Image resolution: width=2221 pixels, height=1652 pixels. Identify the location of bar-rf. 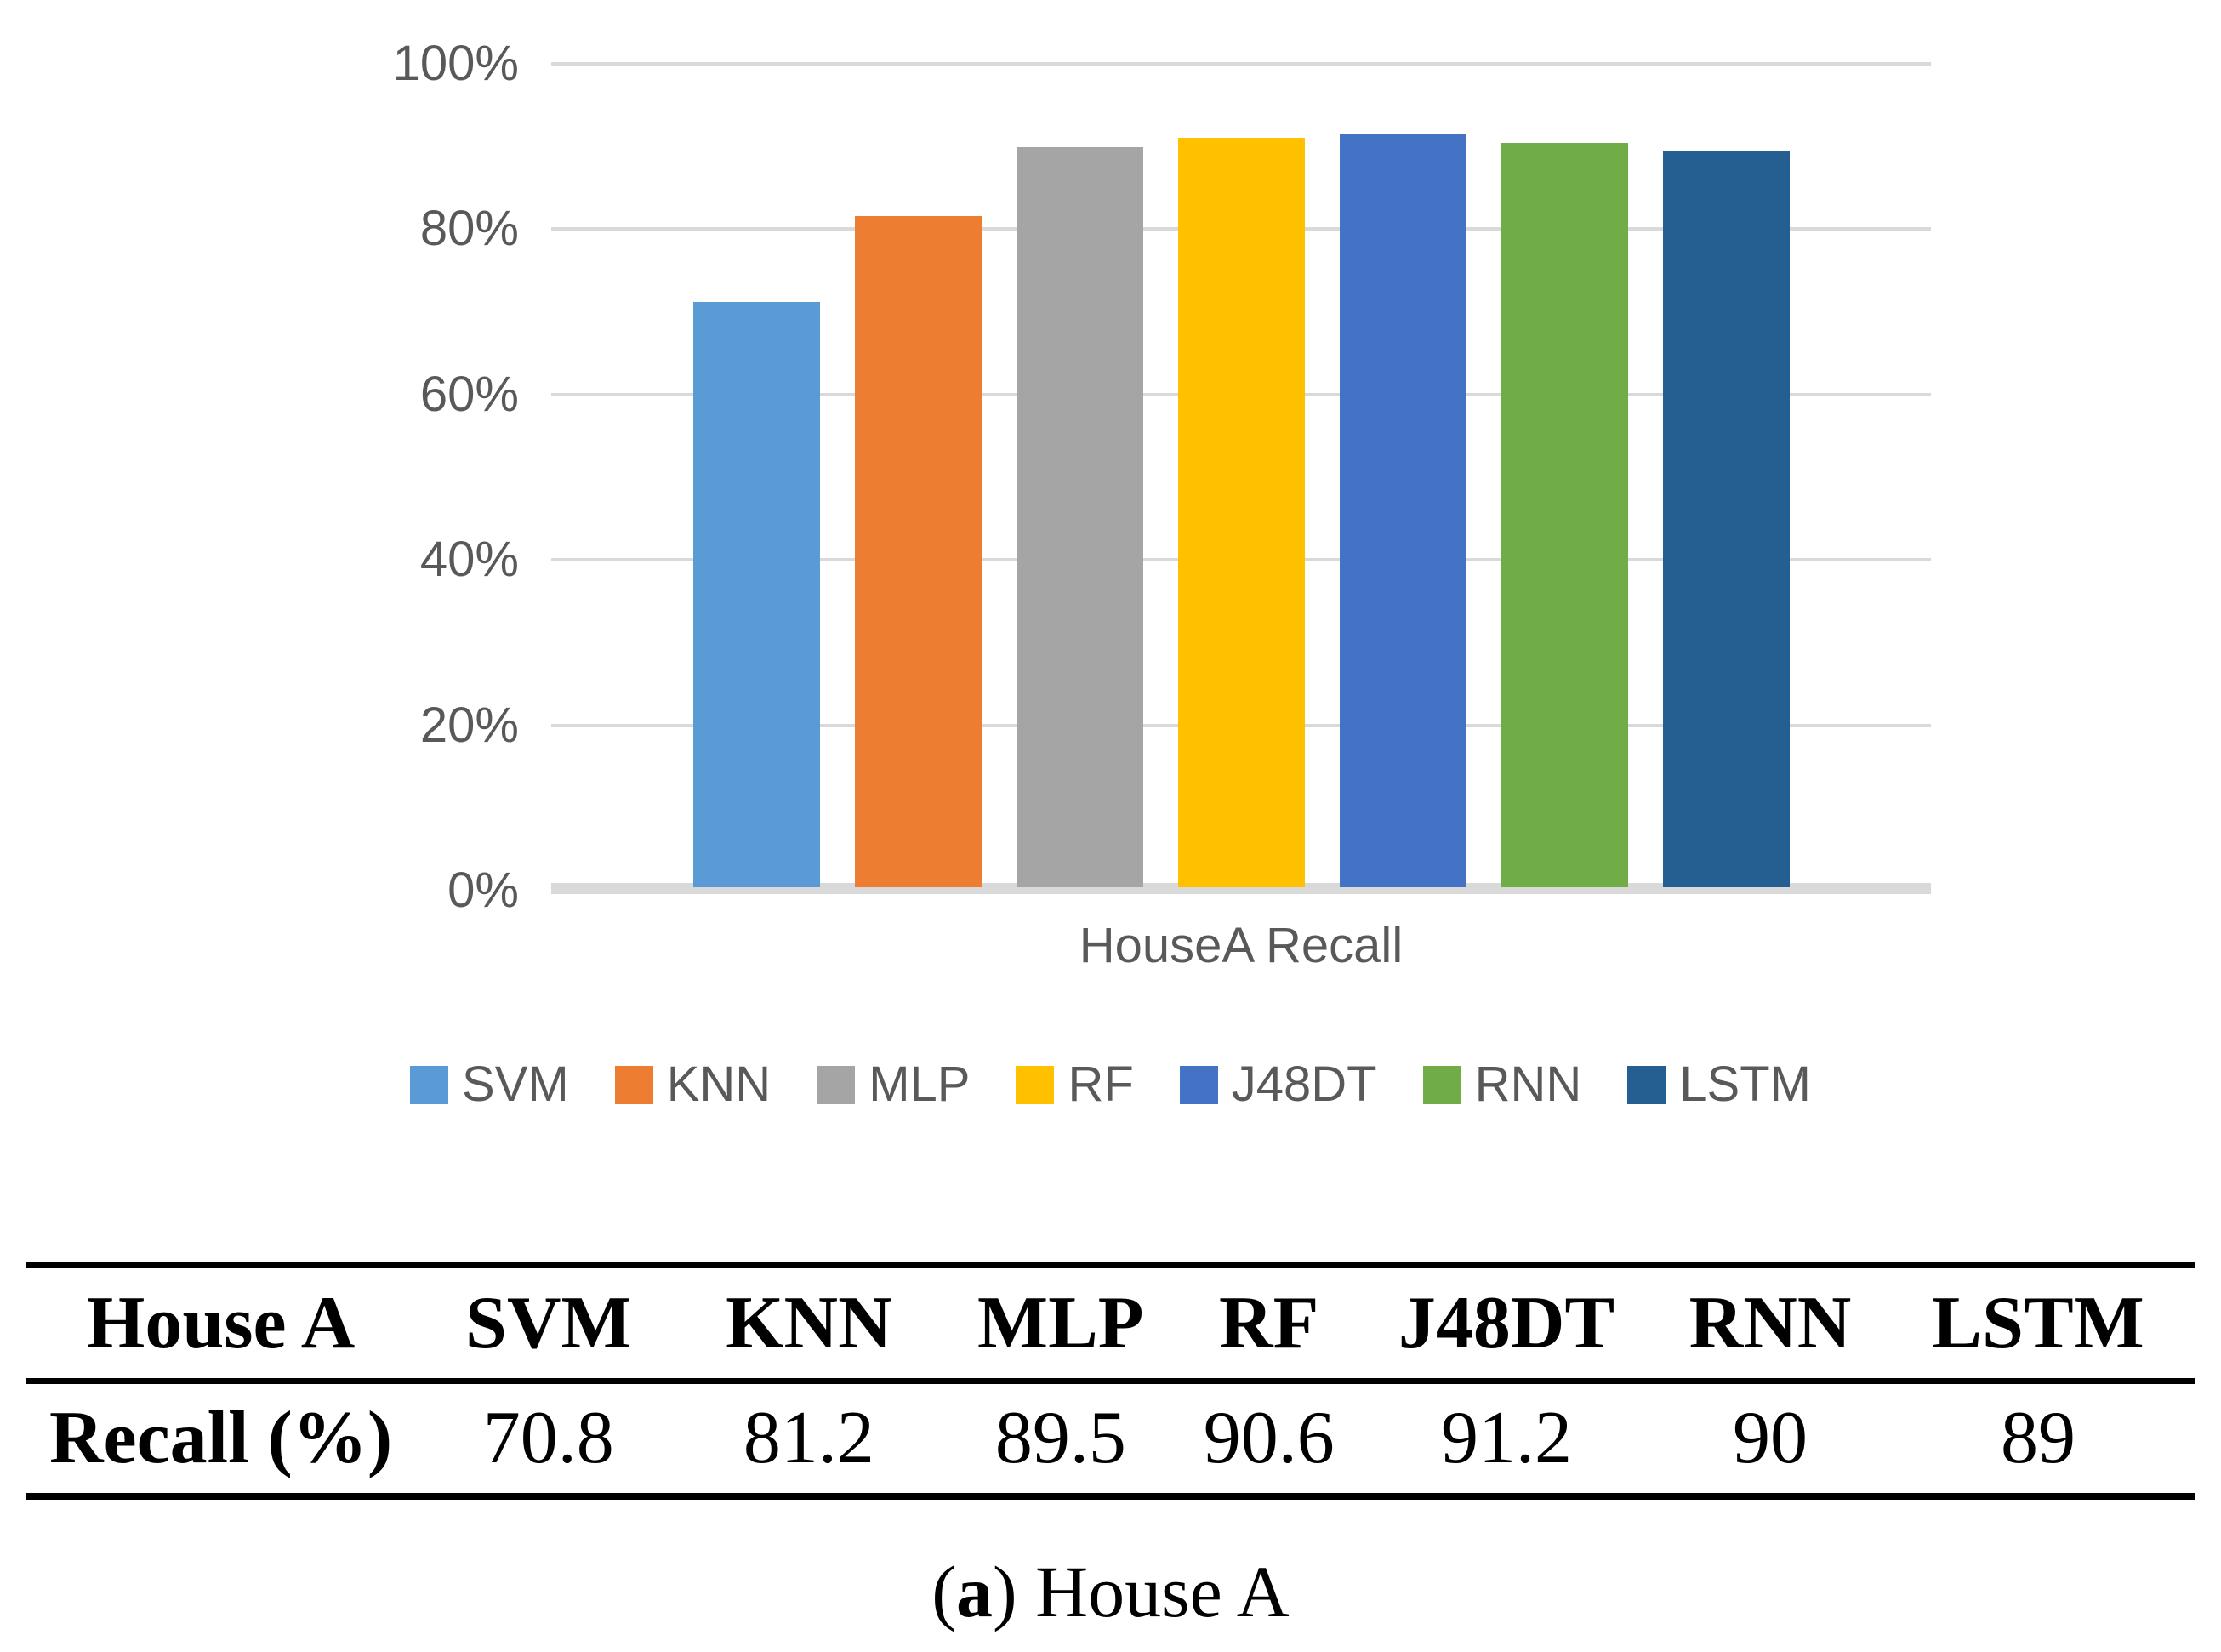
(1241, 512).